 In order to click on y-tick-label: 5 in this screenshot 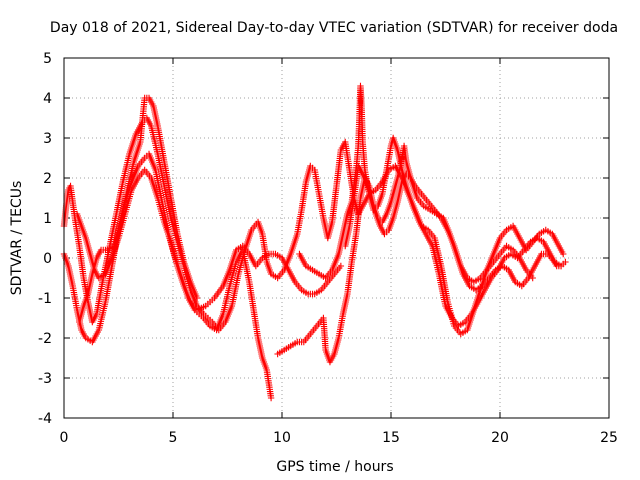, I will do `click(47, 59)`.